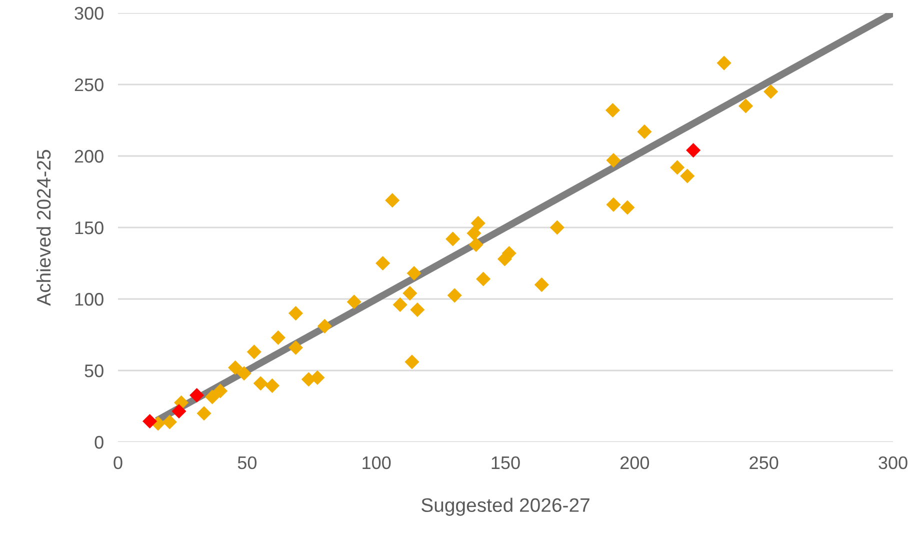  What do you see at coordinates (89, 156) in the screenshot?
I see `y-tick-label: 200` at bounding box center [89, 156].